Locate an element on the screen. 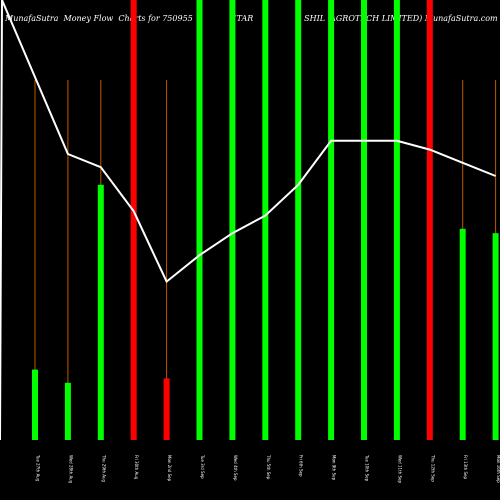 The width and height of the screenshot is (500, 500). x-tick-label: Mon 2nd Sep is located at coordinates (169, 468).